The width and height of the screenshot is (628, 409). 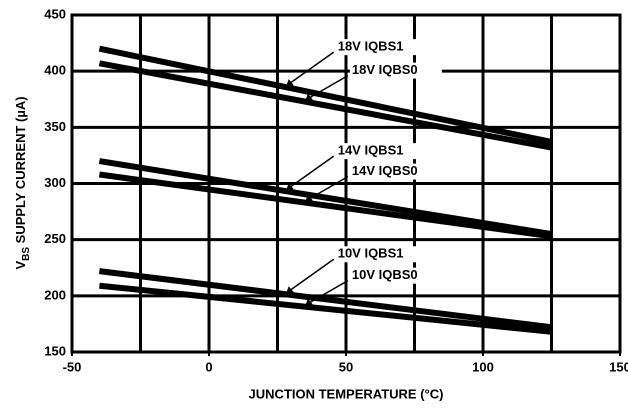 What do you see at coordinates (346, 366) in the screenshot?
I see `x-tick-label: 50` at bounding box center [346, 366].